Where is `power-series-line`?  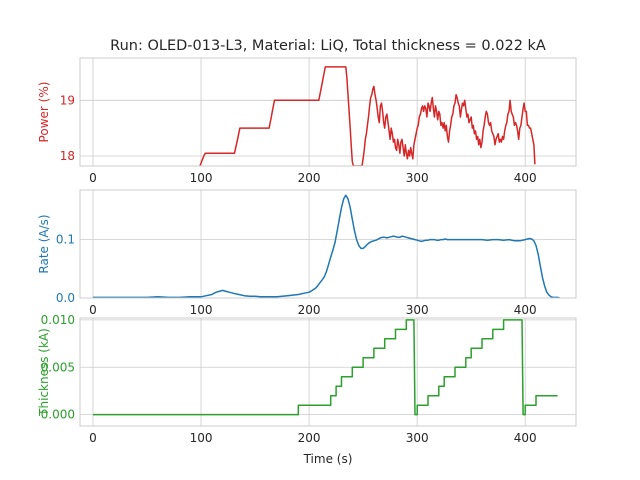
power-series-line is located at coordinates (367, 116).